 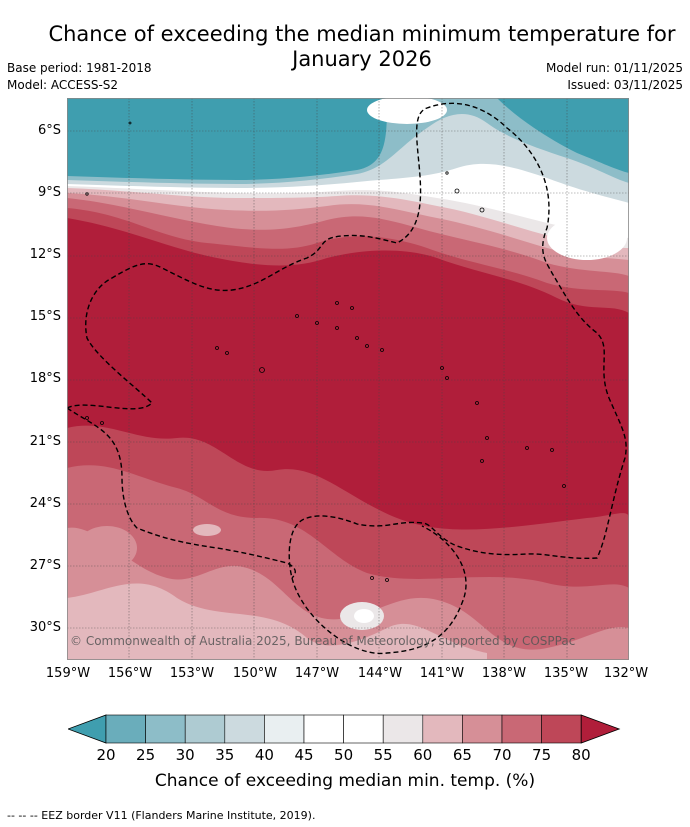 I want to click on issued-date: Issued: 03/11/2025, so click(x=625, y=85).